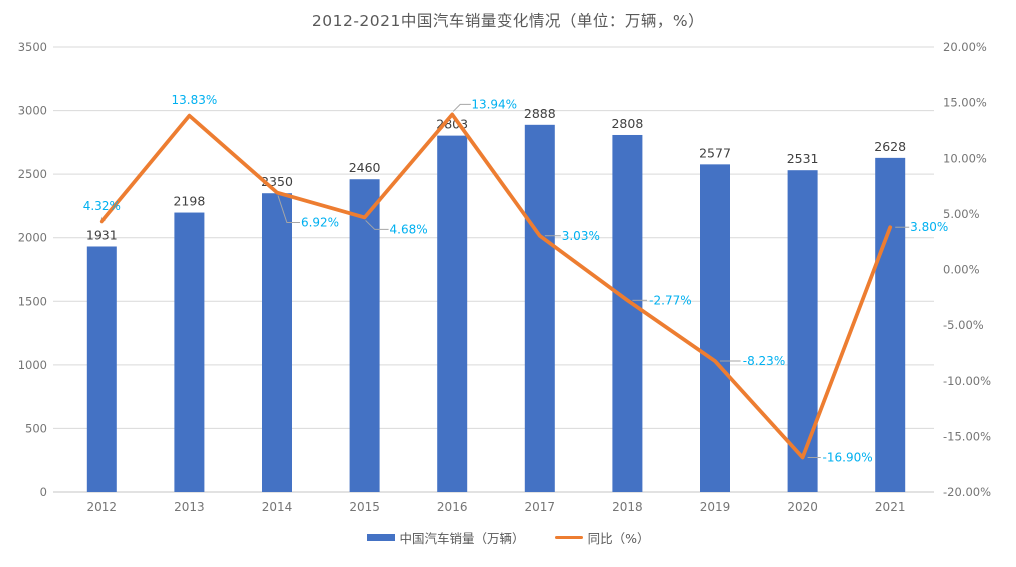 The height and width of the screenshot is (567, 1016). What do you see at coordinates (961, 214) in the screenshot?
I see `right-axis-tick-label: 5.00%` at bounding box center [961, 214].